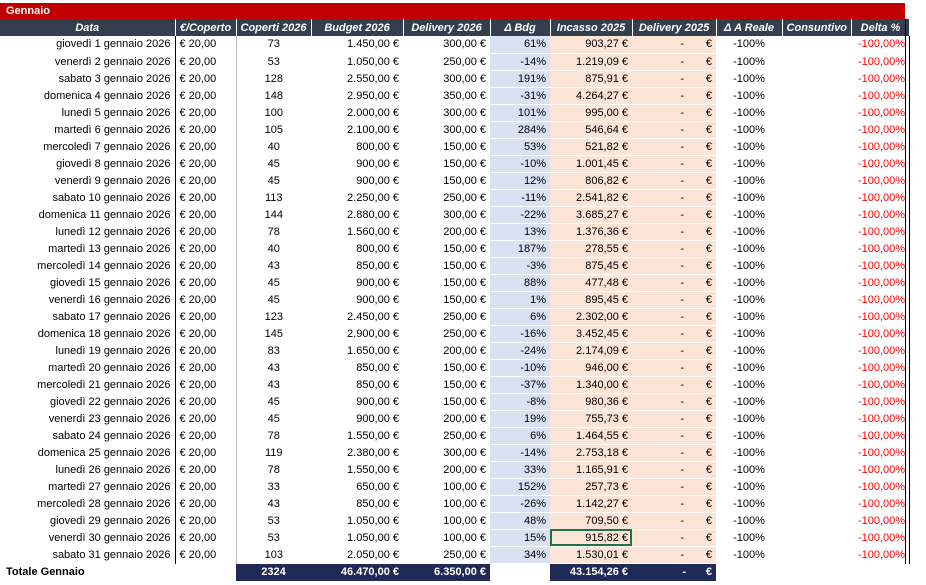 This screenshot has height=585, width=926. Describe the element at coordinates (373, 214) in the screenshot. I see `cell-budget: 2.880,00 €` at that location.